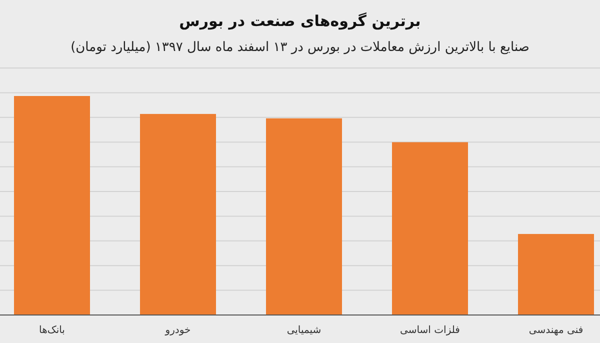  What do you see at coordinates (52, 330) in the screenshot?
I see `x-tick-label: بانک‌ها` at bounding box center [52, 330].